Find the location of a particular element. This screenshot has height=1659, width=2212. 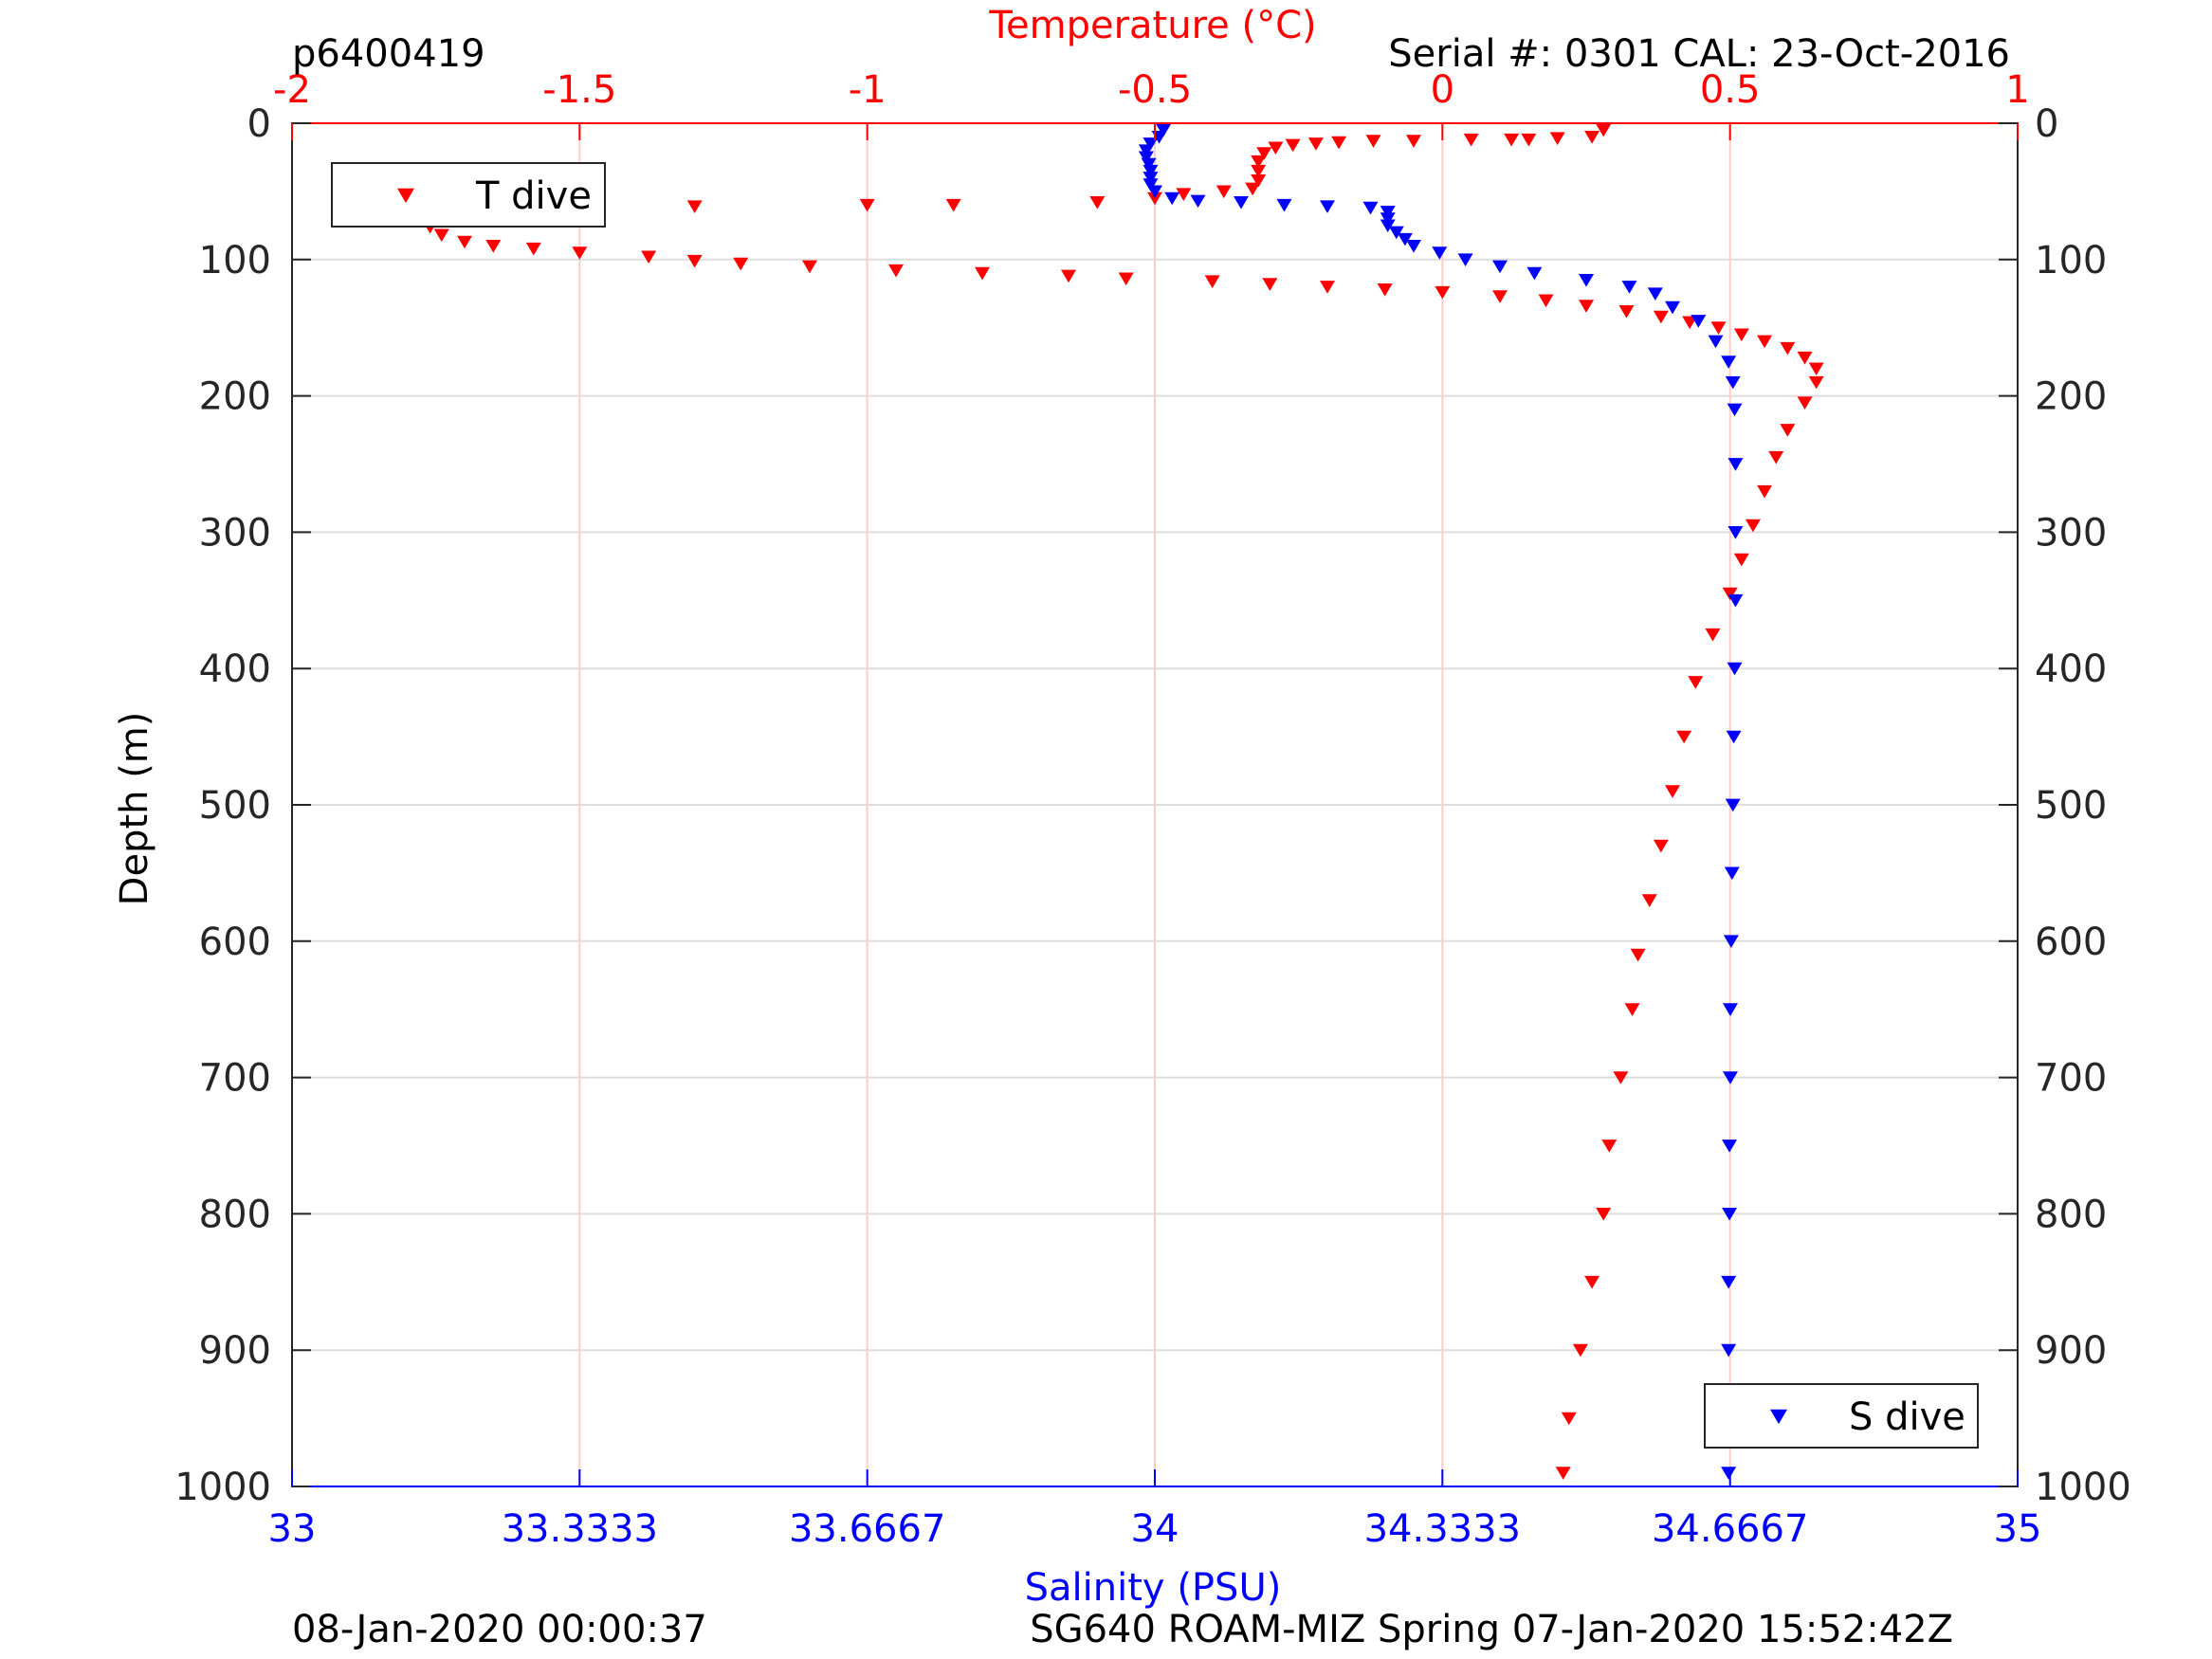

temperature-legend-box is located at coordinates (468, 195).